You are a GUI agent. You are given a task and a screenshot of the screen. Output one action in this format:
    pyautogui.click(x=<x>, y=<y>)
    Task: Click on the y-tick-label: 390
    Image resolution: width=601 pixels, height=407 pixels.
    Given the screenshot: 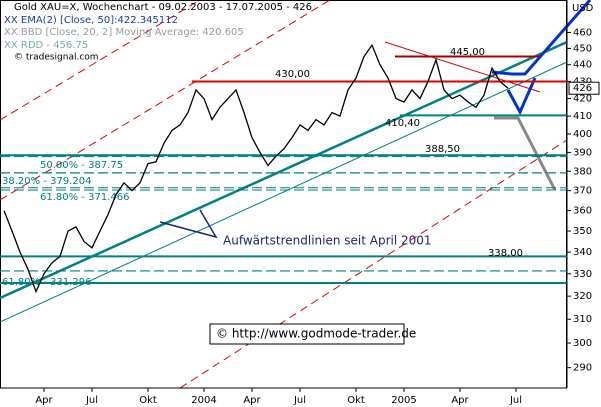 What is the action you would take?
    pyautogui.click(x=582, y=152)
    